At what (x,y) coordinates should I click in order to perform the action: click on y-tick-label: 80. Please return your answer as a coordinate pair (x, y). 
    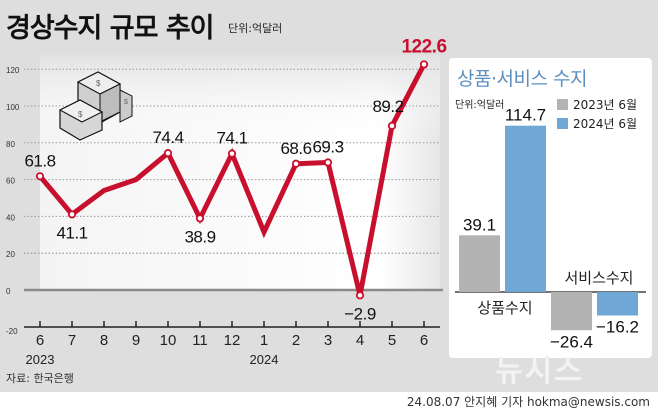
    Looking at the image, I should click on (10, 144).